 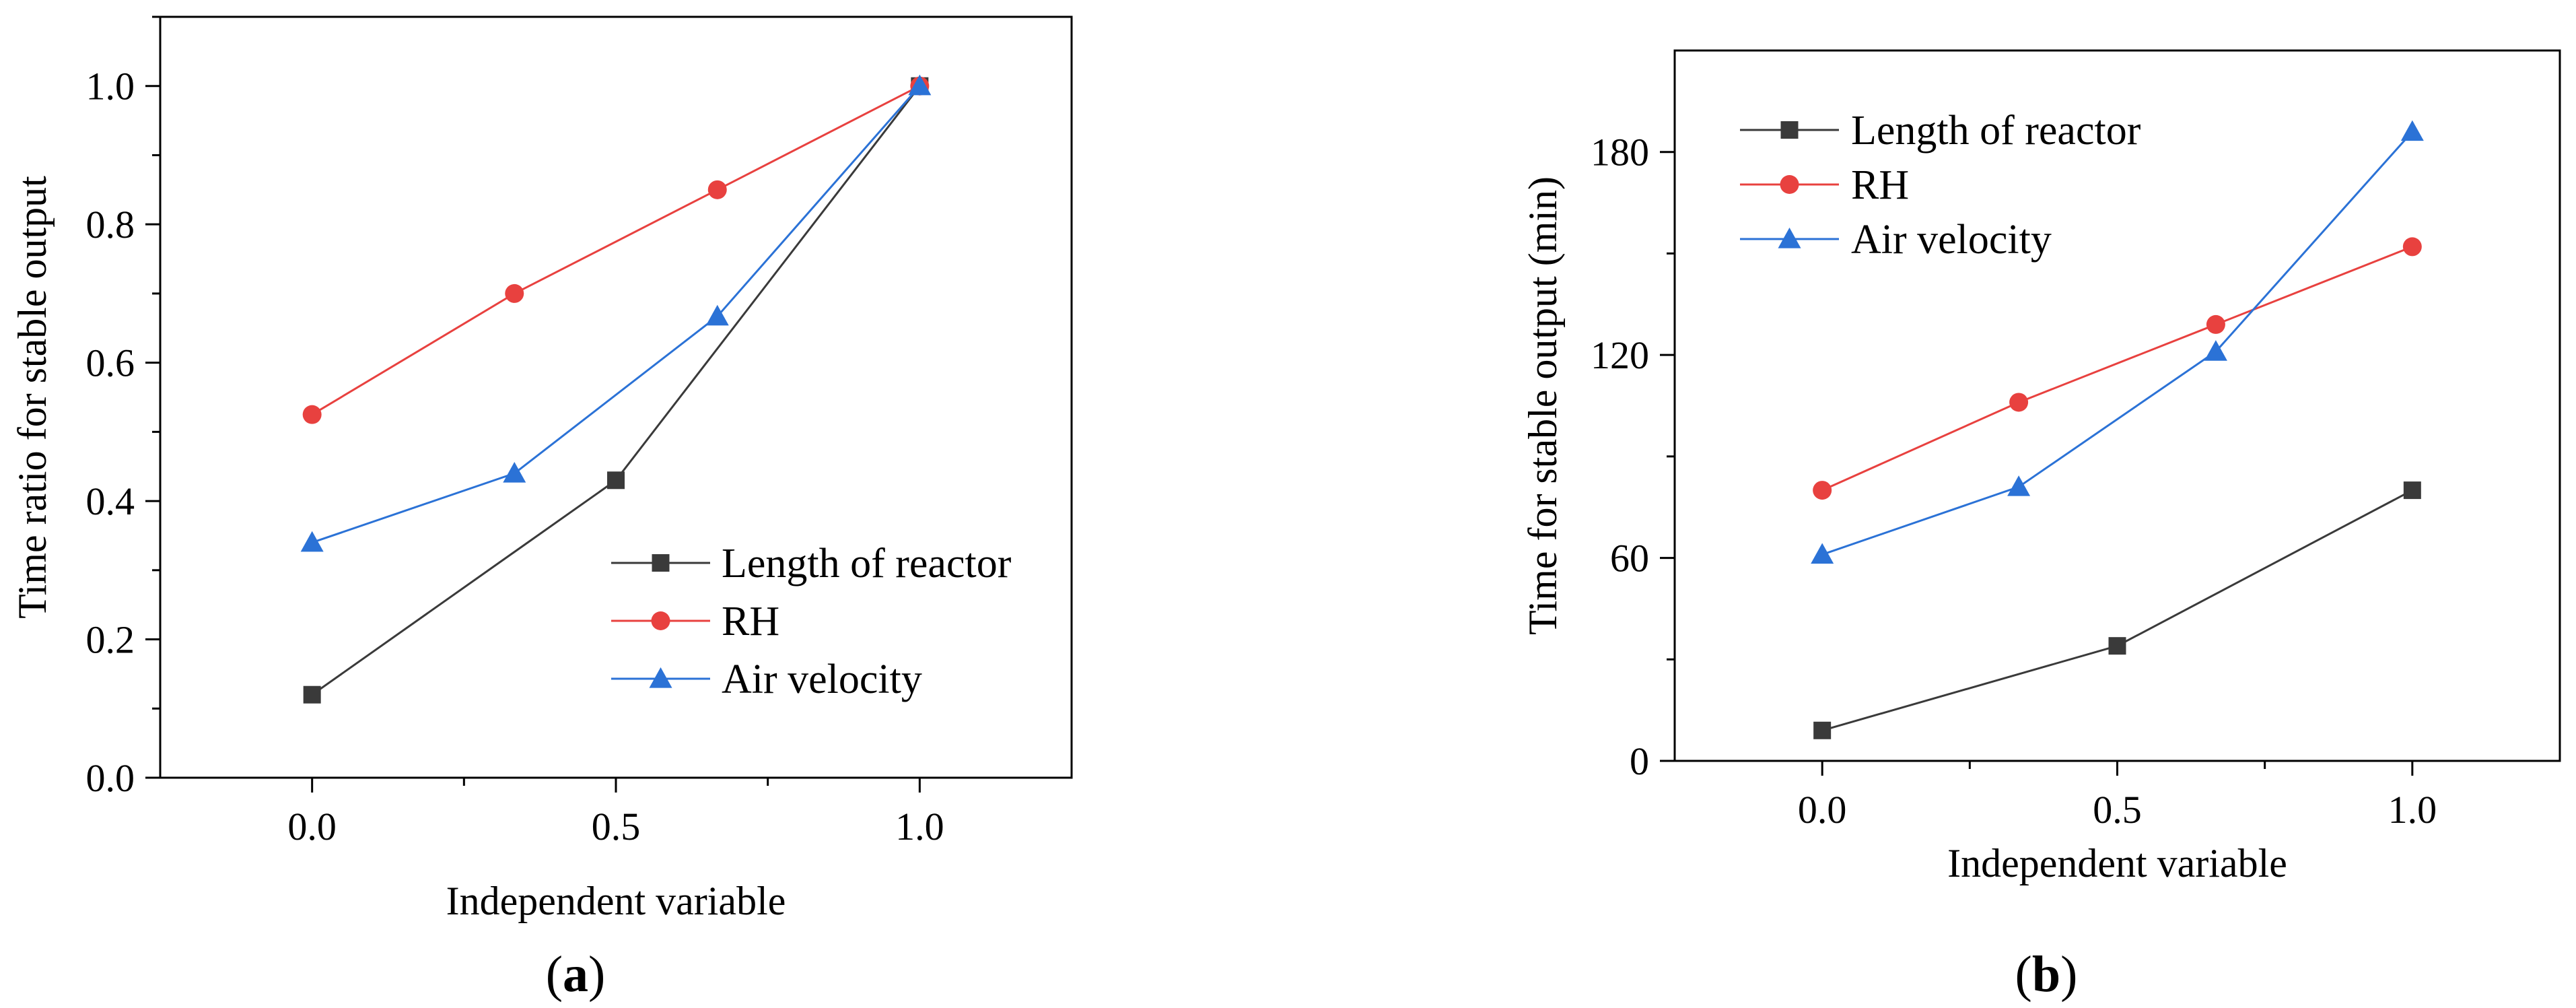 I want to click on y-axis-label: Time ratio for stable output, so click(x=32, y=397).